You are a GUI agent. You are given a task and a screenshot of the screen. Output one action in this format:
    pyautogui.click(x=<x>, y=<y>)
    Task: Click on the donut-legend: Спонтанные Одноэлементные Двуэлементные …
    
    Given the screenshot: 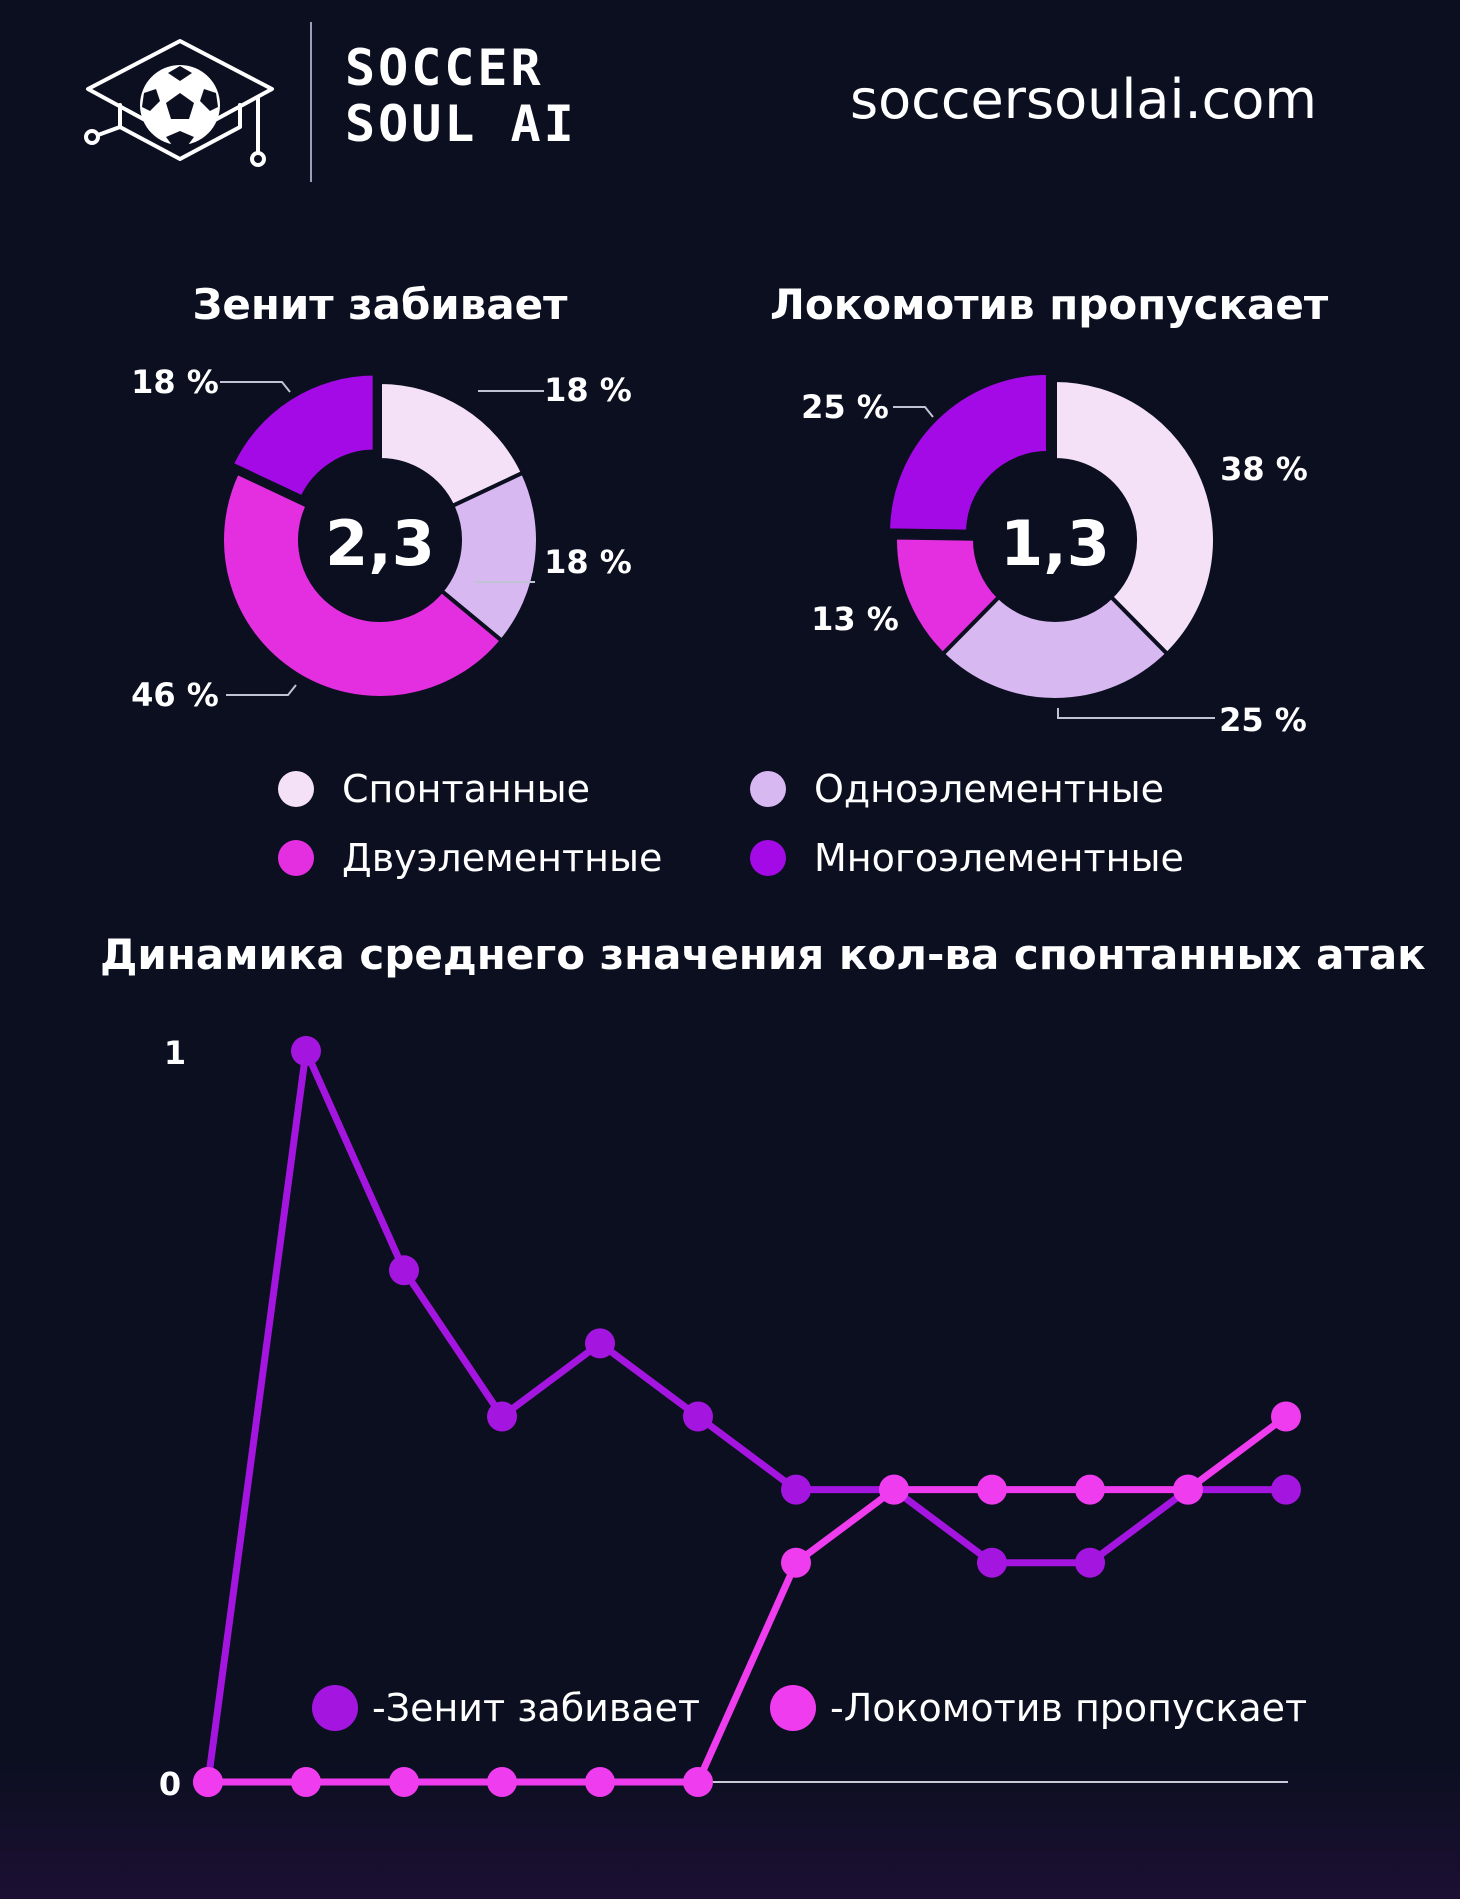 What is the action you would take?
    pyautogui.click(x=730, y=825)
    